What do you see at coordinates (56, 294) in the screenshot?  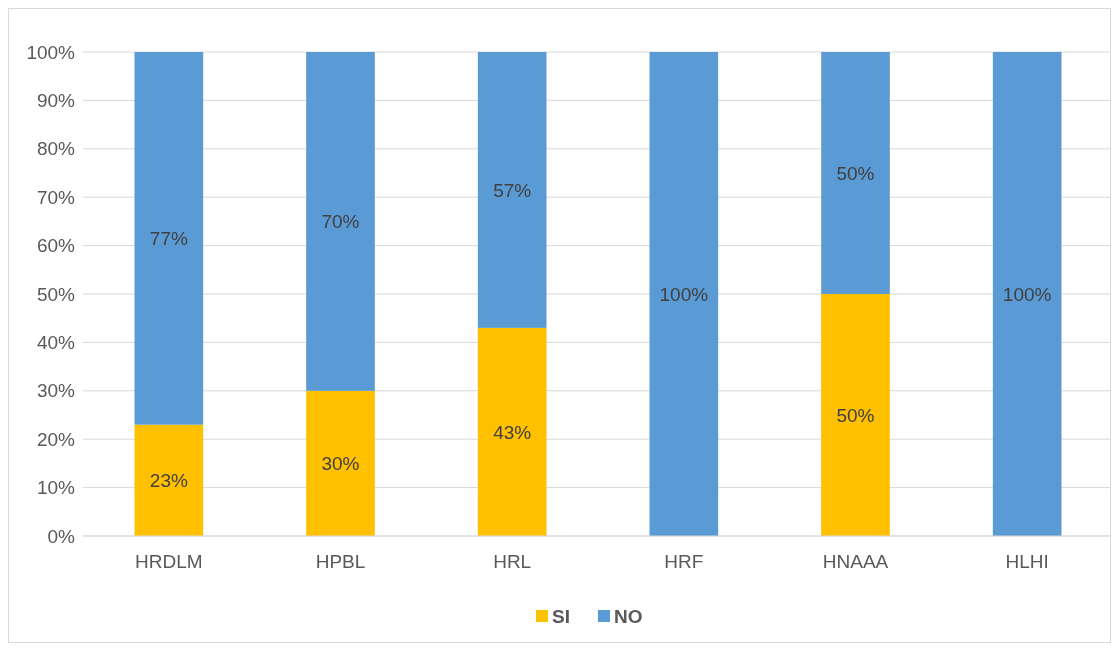 I see `y-tick-label: 50%` at bounding box center [56, 294].